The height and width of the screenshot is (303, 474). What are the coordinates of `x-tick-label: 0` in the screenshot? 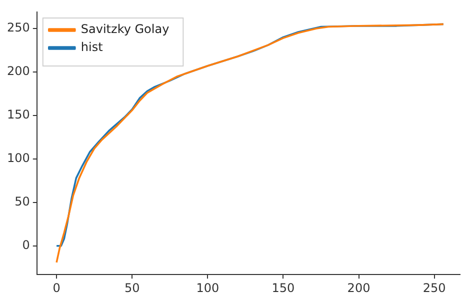 It's located at (56, 287).